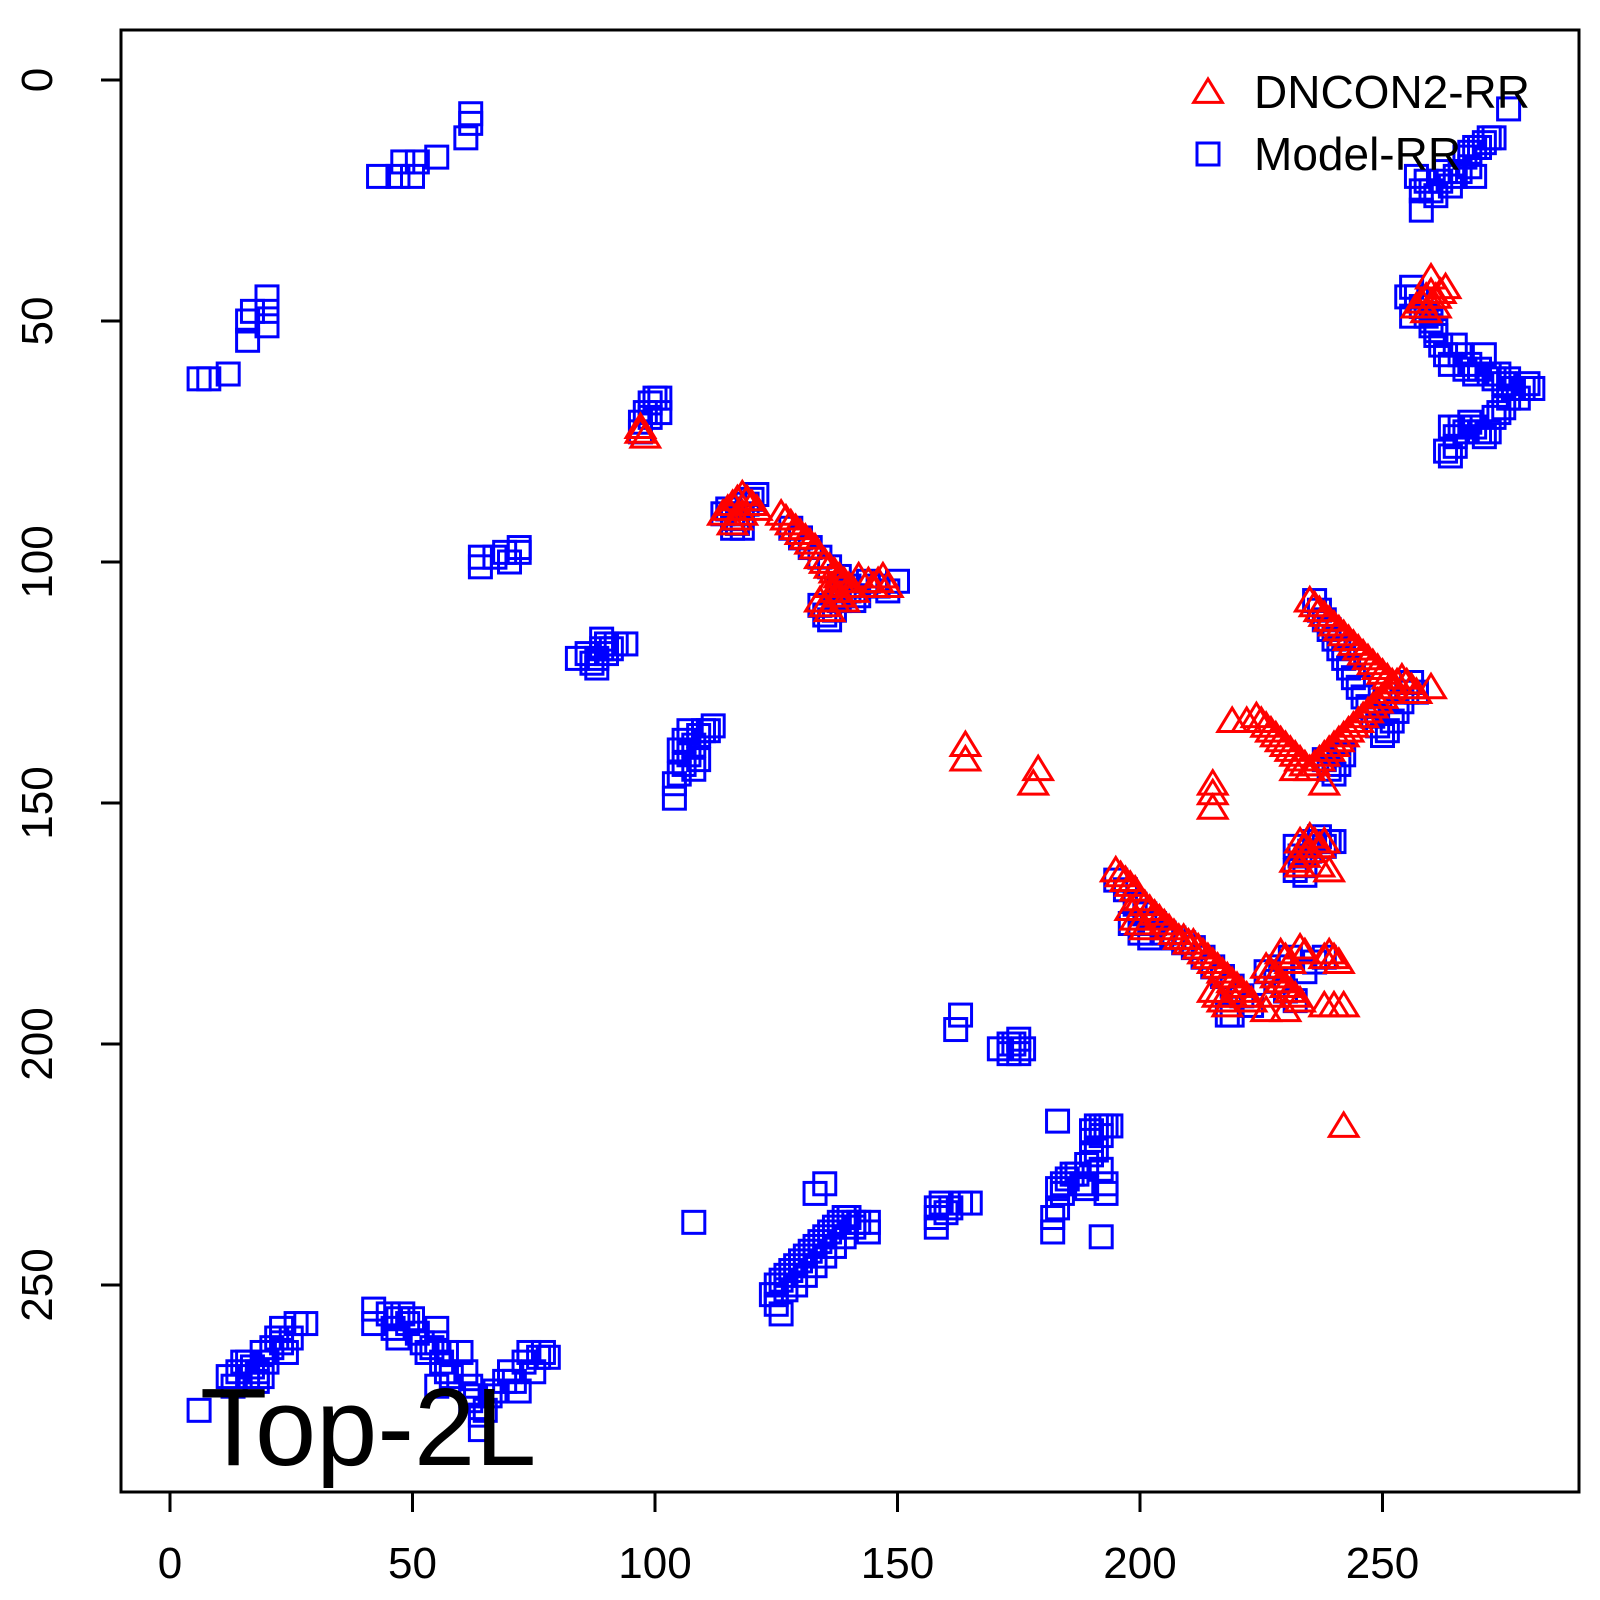  Describe the element at coordinates (68, 695) in the screenshot. I see `y-axis: 0 50 100 150 200 250` at that location.